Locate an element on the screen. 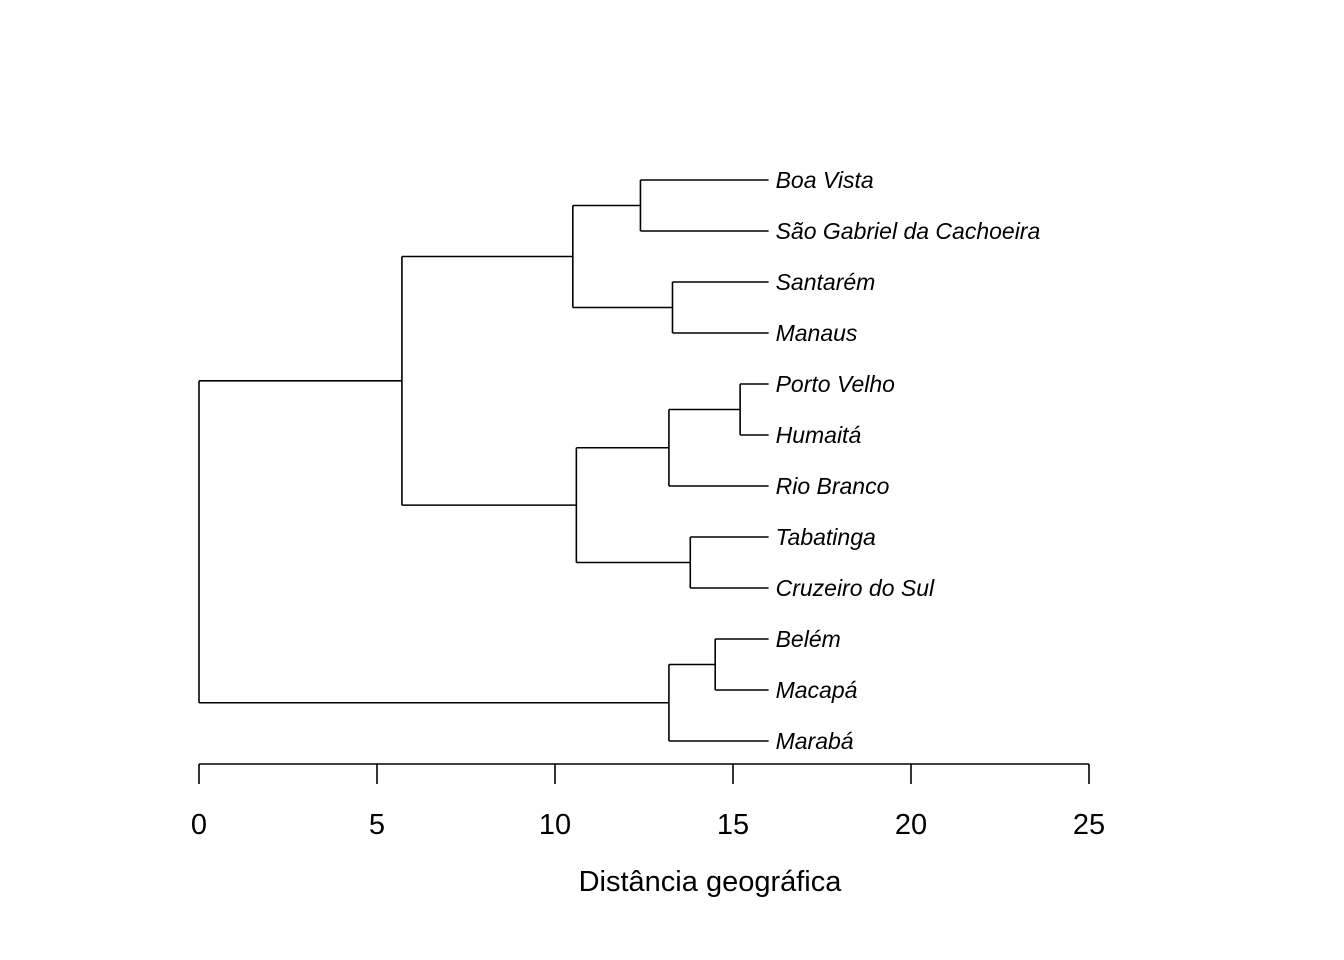 Image resolution: width=1344 pixels, height=960 pixels. x-tick-label-0: 0 is located at coordinates (199, 825).